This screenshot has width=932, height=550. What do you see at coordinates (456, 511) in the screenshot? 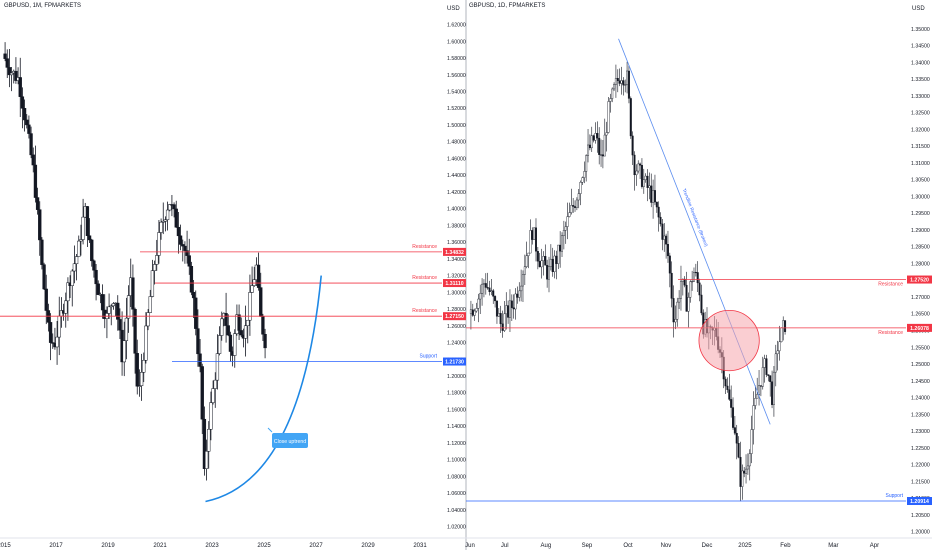
I see `left-y-tick-label: 1.04000` at bounding box center [456, 511].